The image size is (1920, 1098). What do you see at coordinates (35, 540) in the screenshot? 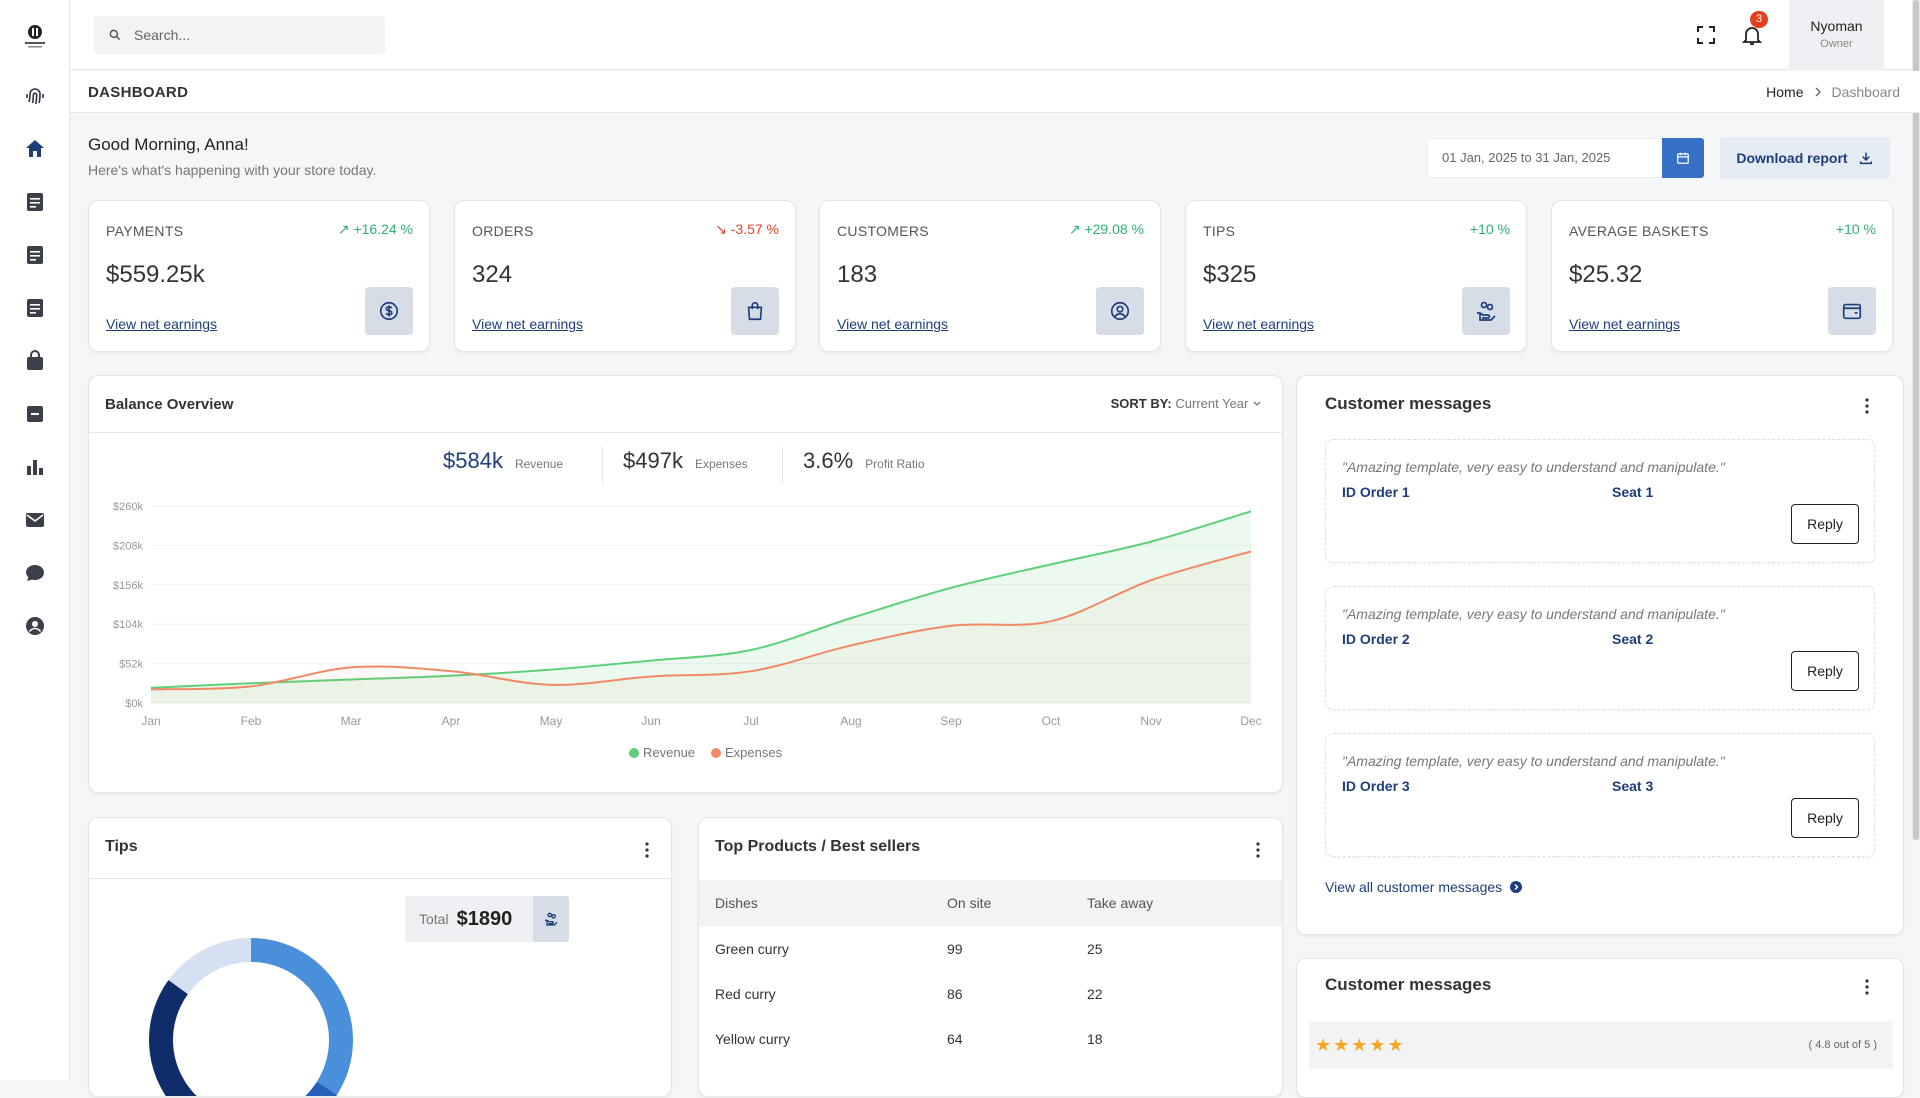
I see `sidebar` at bounding box center [35, 540].